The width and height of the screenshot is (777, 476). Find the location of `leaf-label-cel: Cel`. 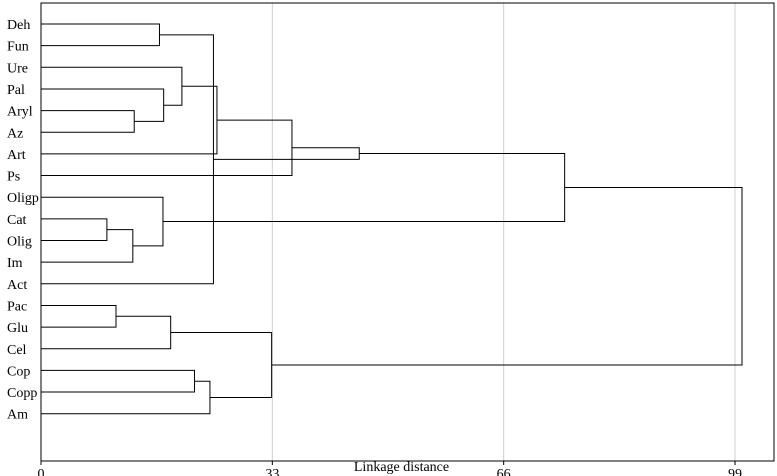

leaf-label-cel: Cel is located at coordinates (17, 350).